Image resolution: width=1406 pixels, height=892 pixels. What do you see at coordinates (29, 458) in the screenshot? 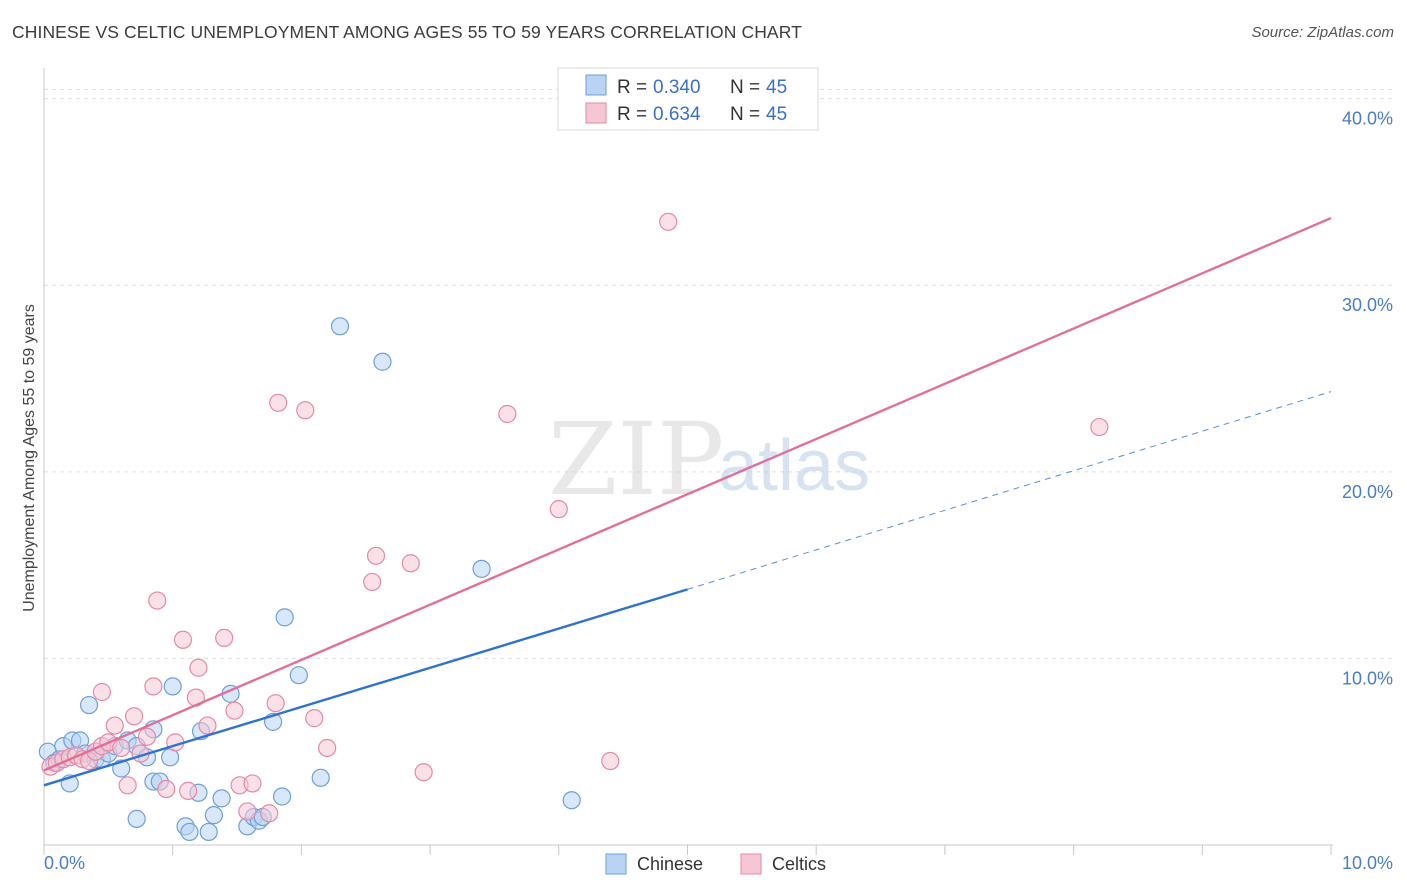
I see `y-axis-title: Unemployment Among Ages 55 to 59 years` at bounding box center [29, 458].